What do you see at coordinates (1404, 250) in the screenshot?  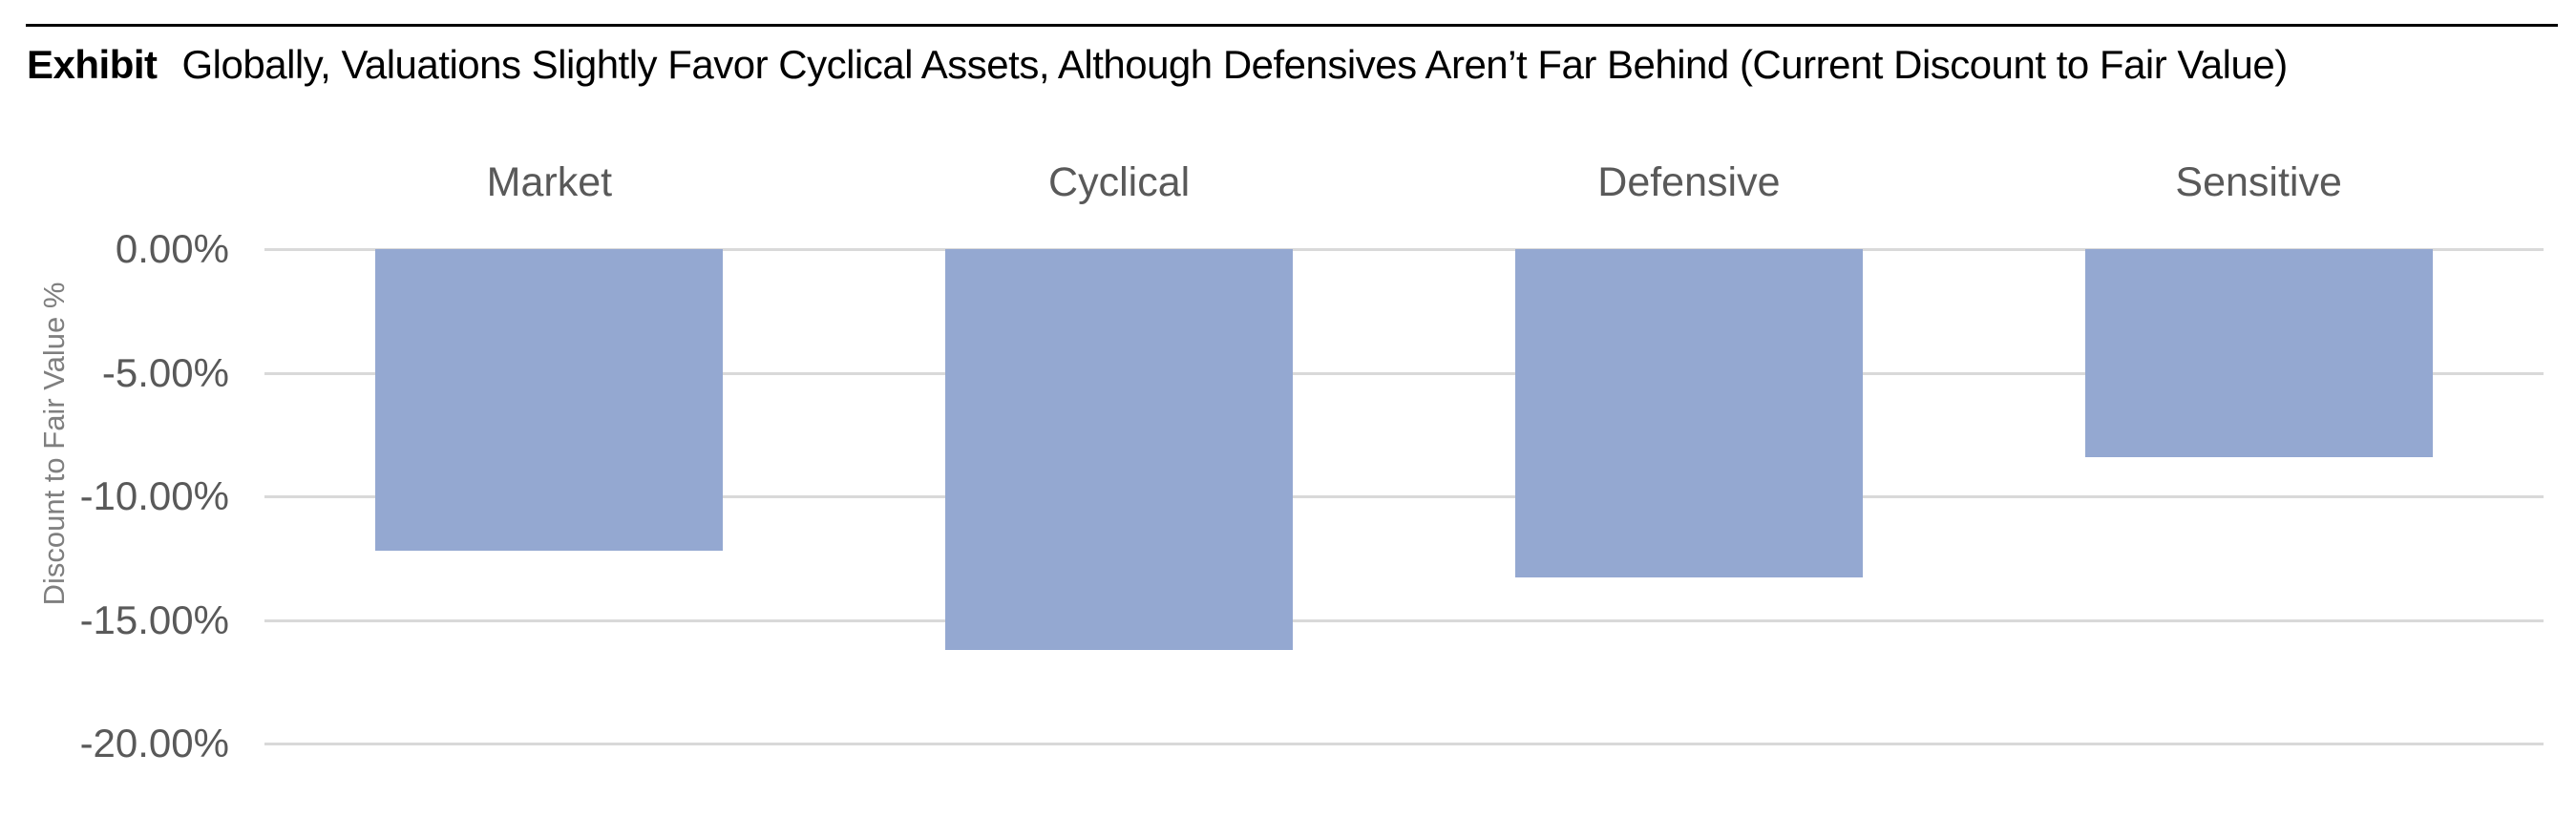 I see `gridline-0.00%` at bounding box center [1404, 250].